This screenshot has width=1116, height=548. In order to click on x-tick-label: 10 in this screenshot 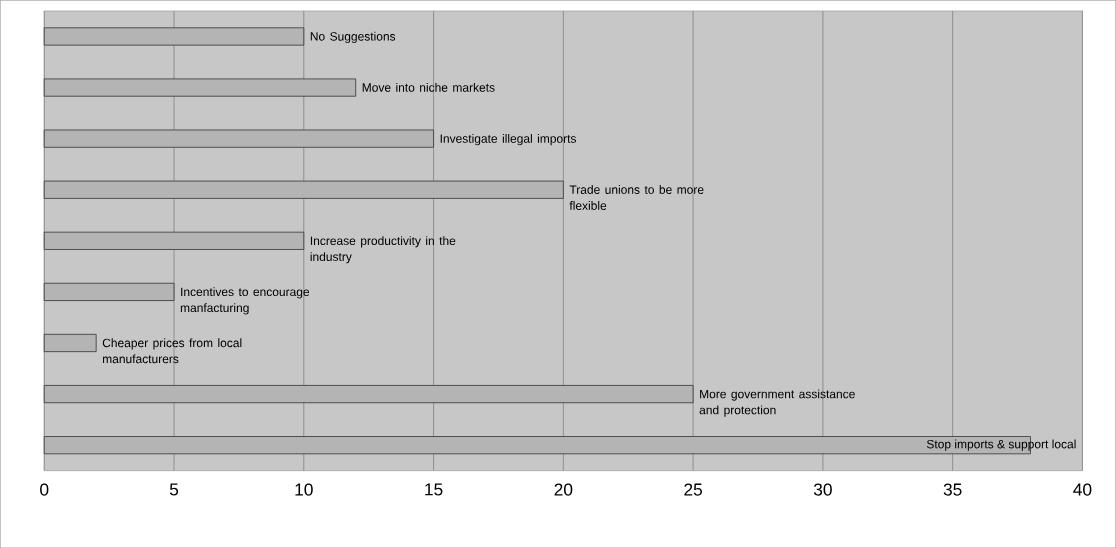, I will do `click(304, 489)`.